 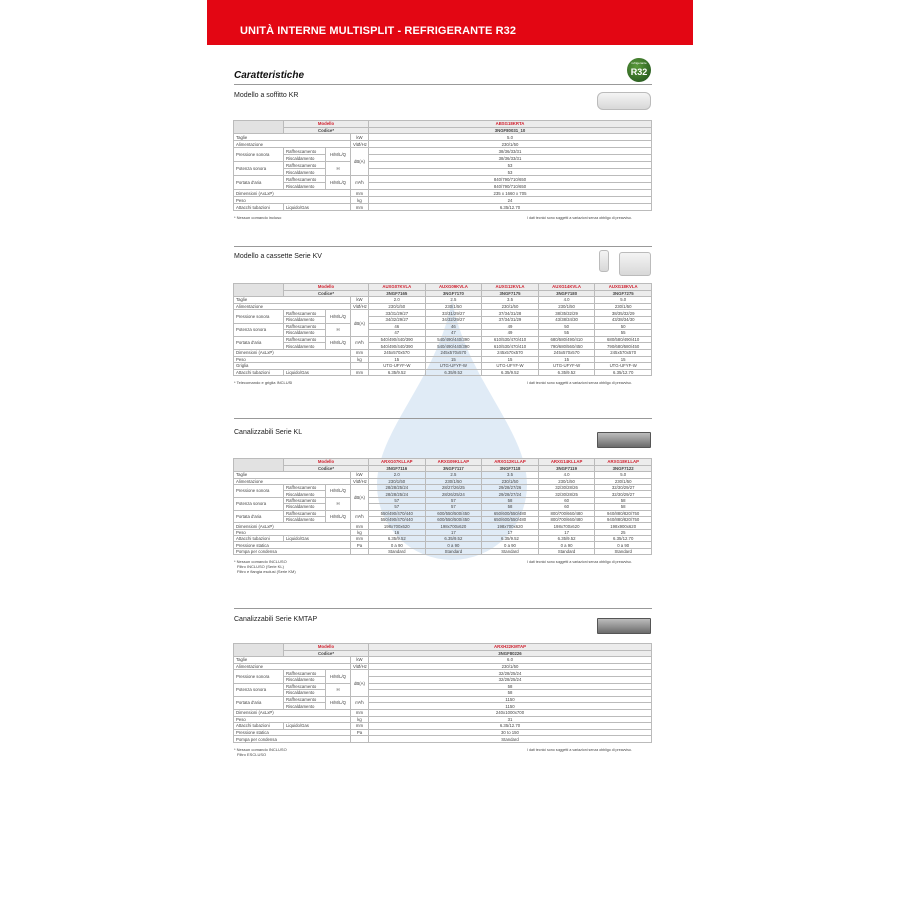 I want to click on value-cell: 43/38/34/30, so click(x=623, y=319).